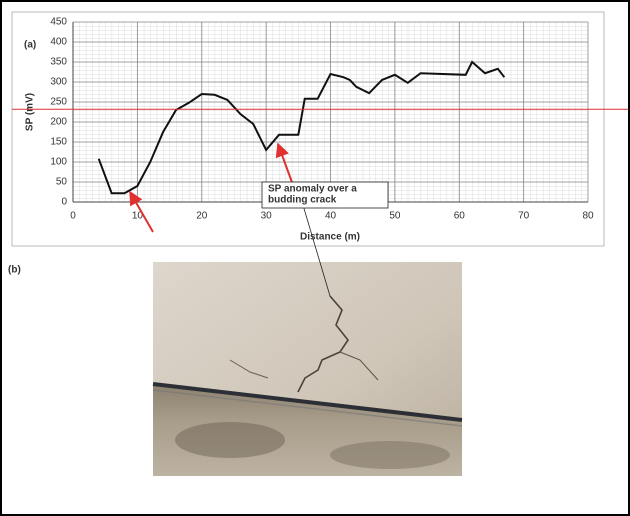 This screenshot has width=630, height=516. Describe the element at coordinates (330, 237) in the screenshot. I see `x-axis-label: Distance (m)` at that location.